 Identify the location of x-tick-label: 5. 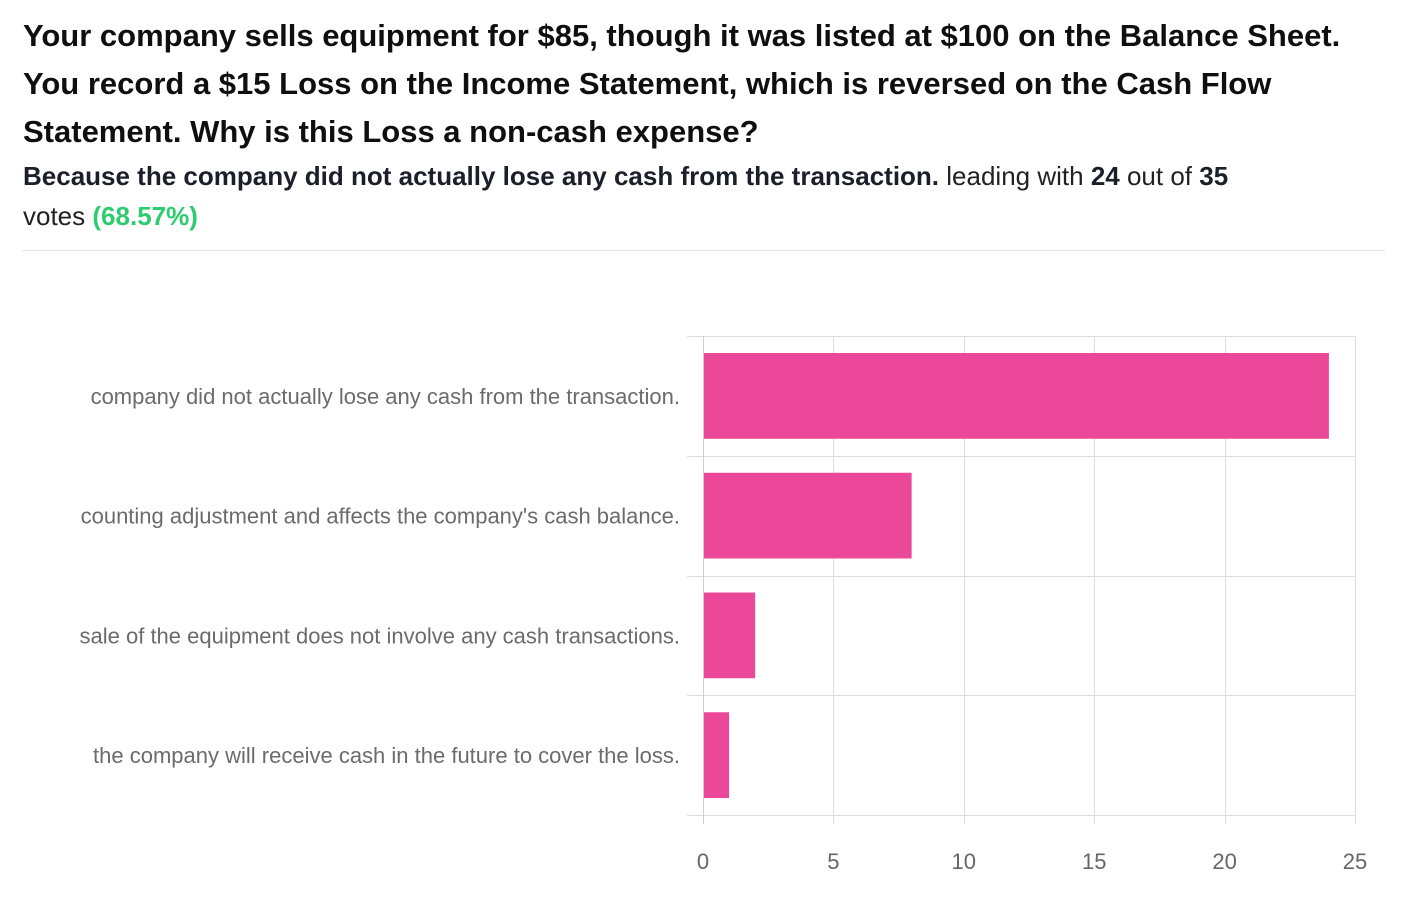
(833, 861).